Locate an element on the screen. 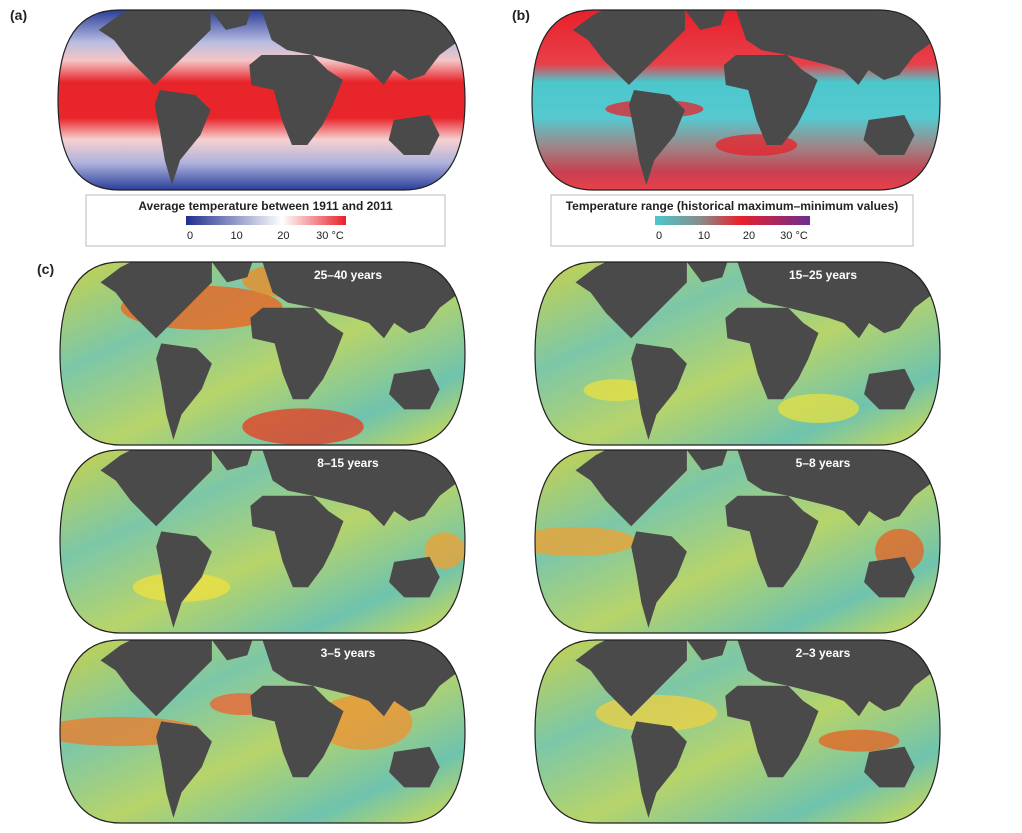 Image resolution: width=1022 pixels, height=833 pixels. panel-label: (b) is located at coordinates (521, 15).